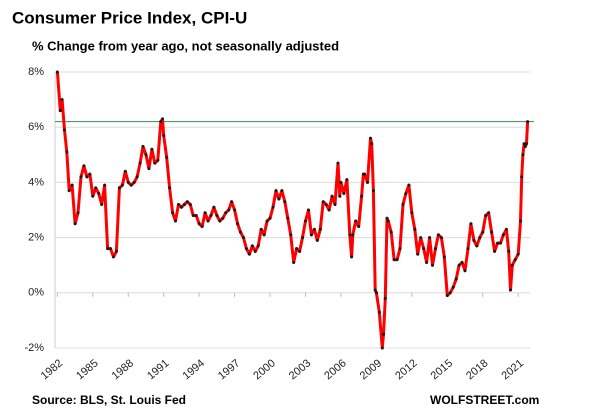 This screenshot has height=419, width=591. Describe the element at coordinates (36, 127) in the screenshot. I see `y-tick-label: 6%` at that location.